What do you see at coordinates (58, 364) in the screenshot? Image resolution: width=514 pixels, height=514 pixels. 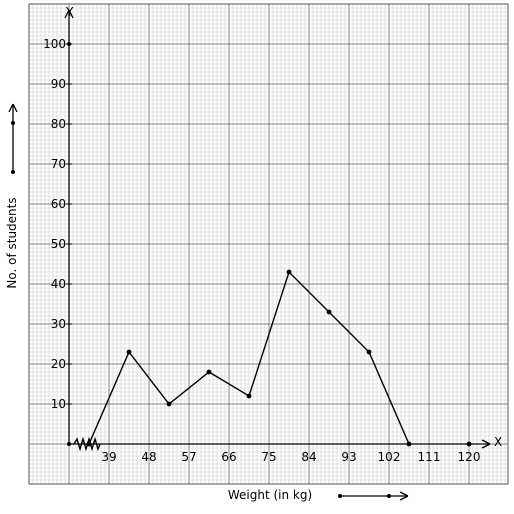 I see `y-tick-label: 20` at bounding box center [58, 364].